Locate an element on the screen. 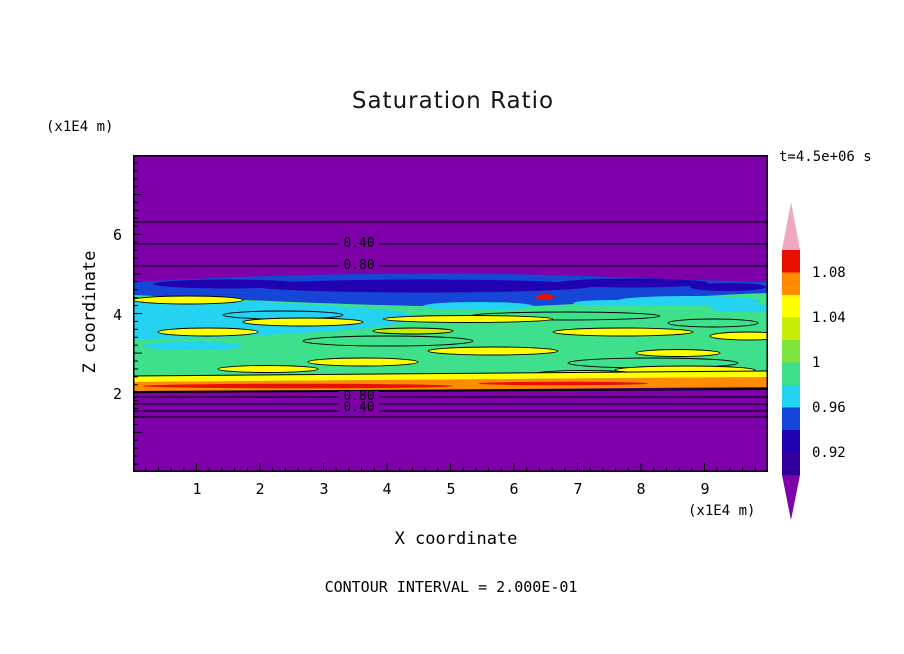 The image size is (904, 654). y-tick-label-2: 2 is located at coordinates (117, 394).